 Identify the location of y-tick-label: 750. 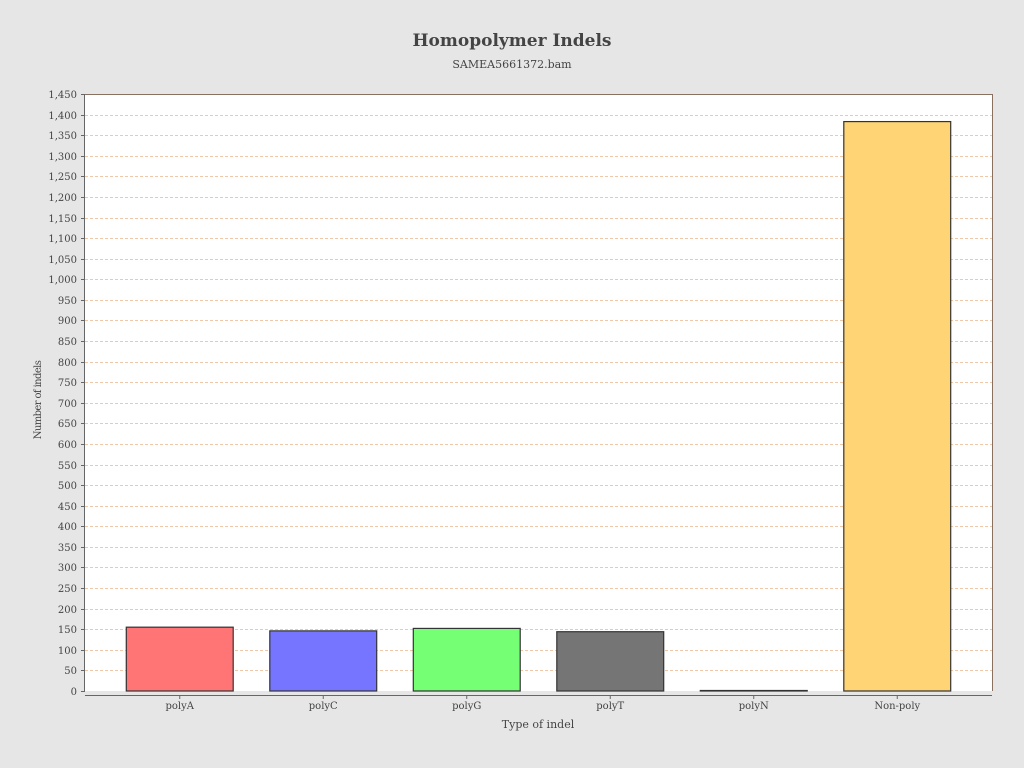
(67, 383).